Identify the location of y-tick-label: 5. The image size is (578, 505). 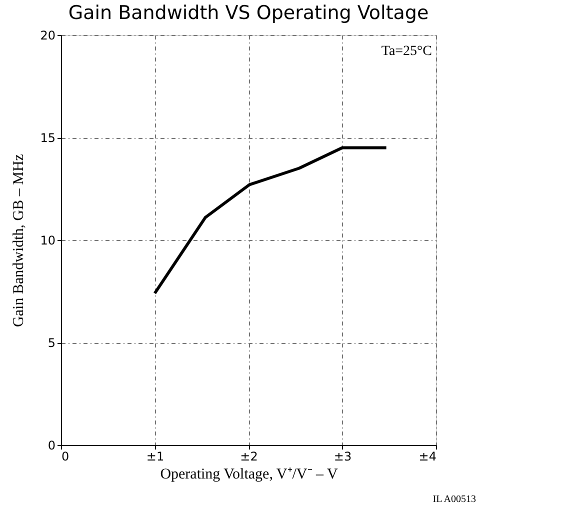
(52, 343).